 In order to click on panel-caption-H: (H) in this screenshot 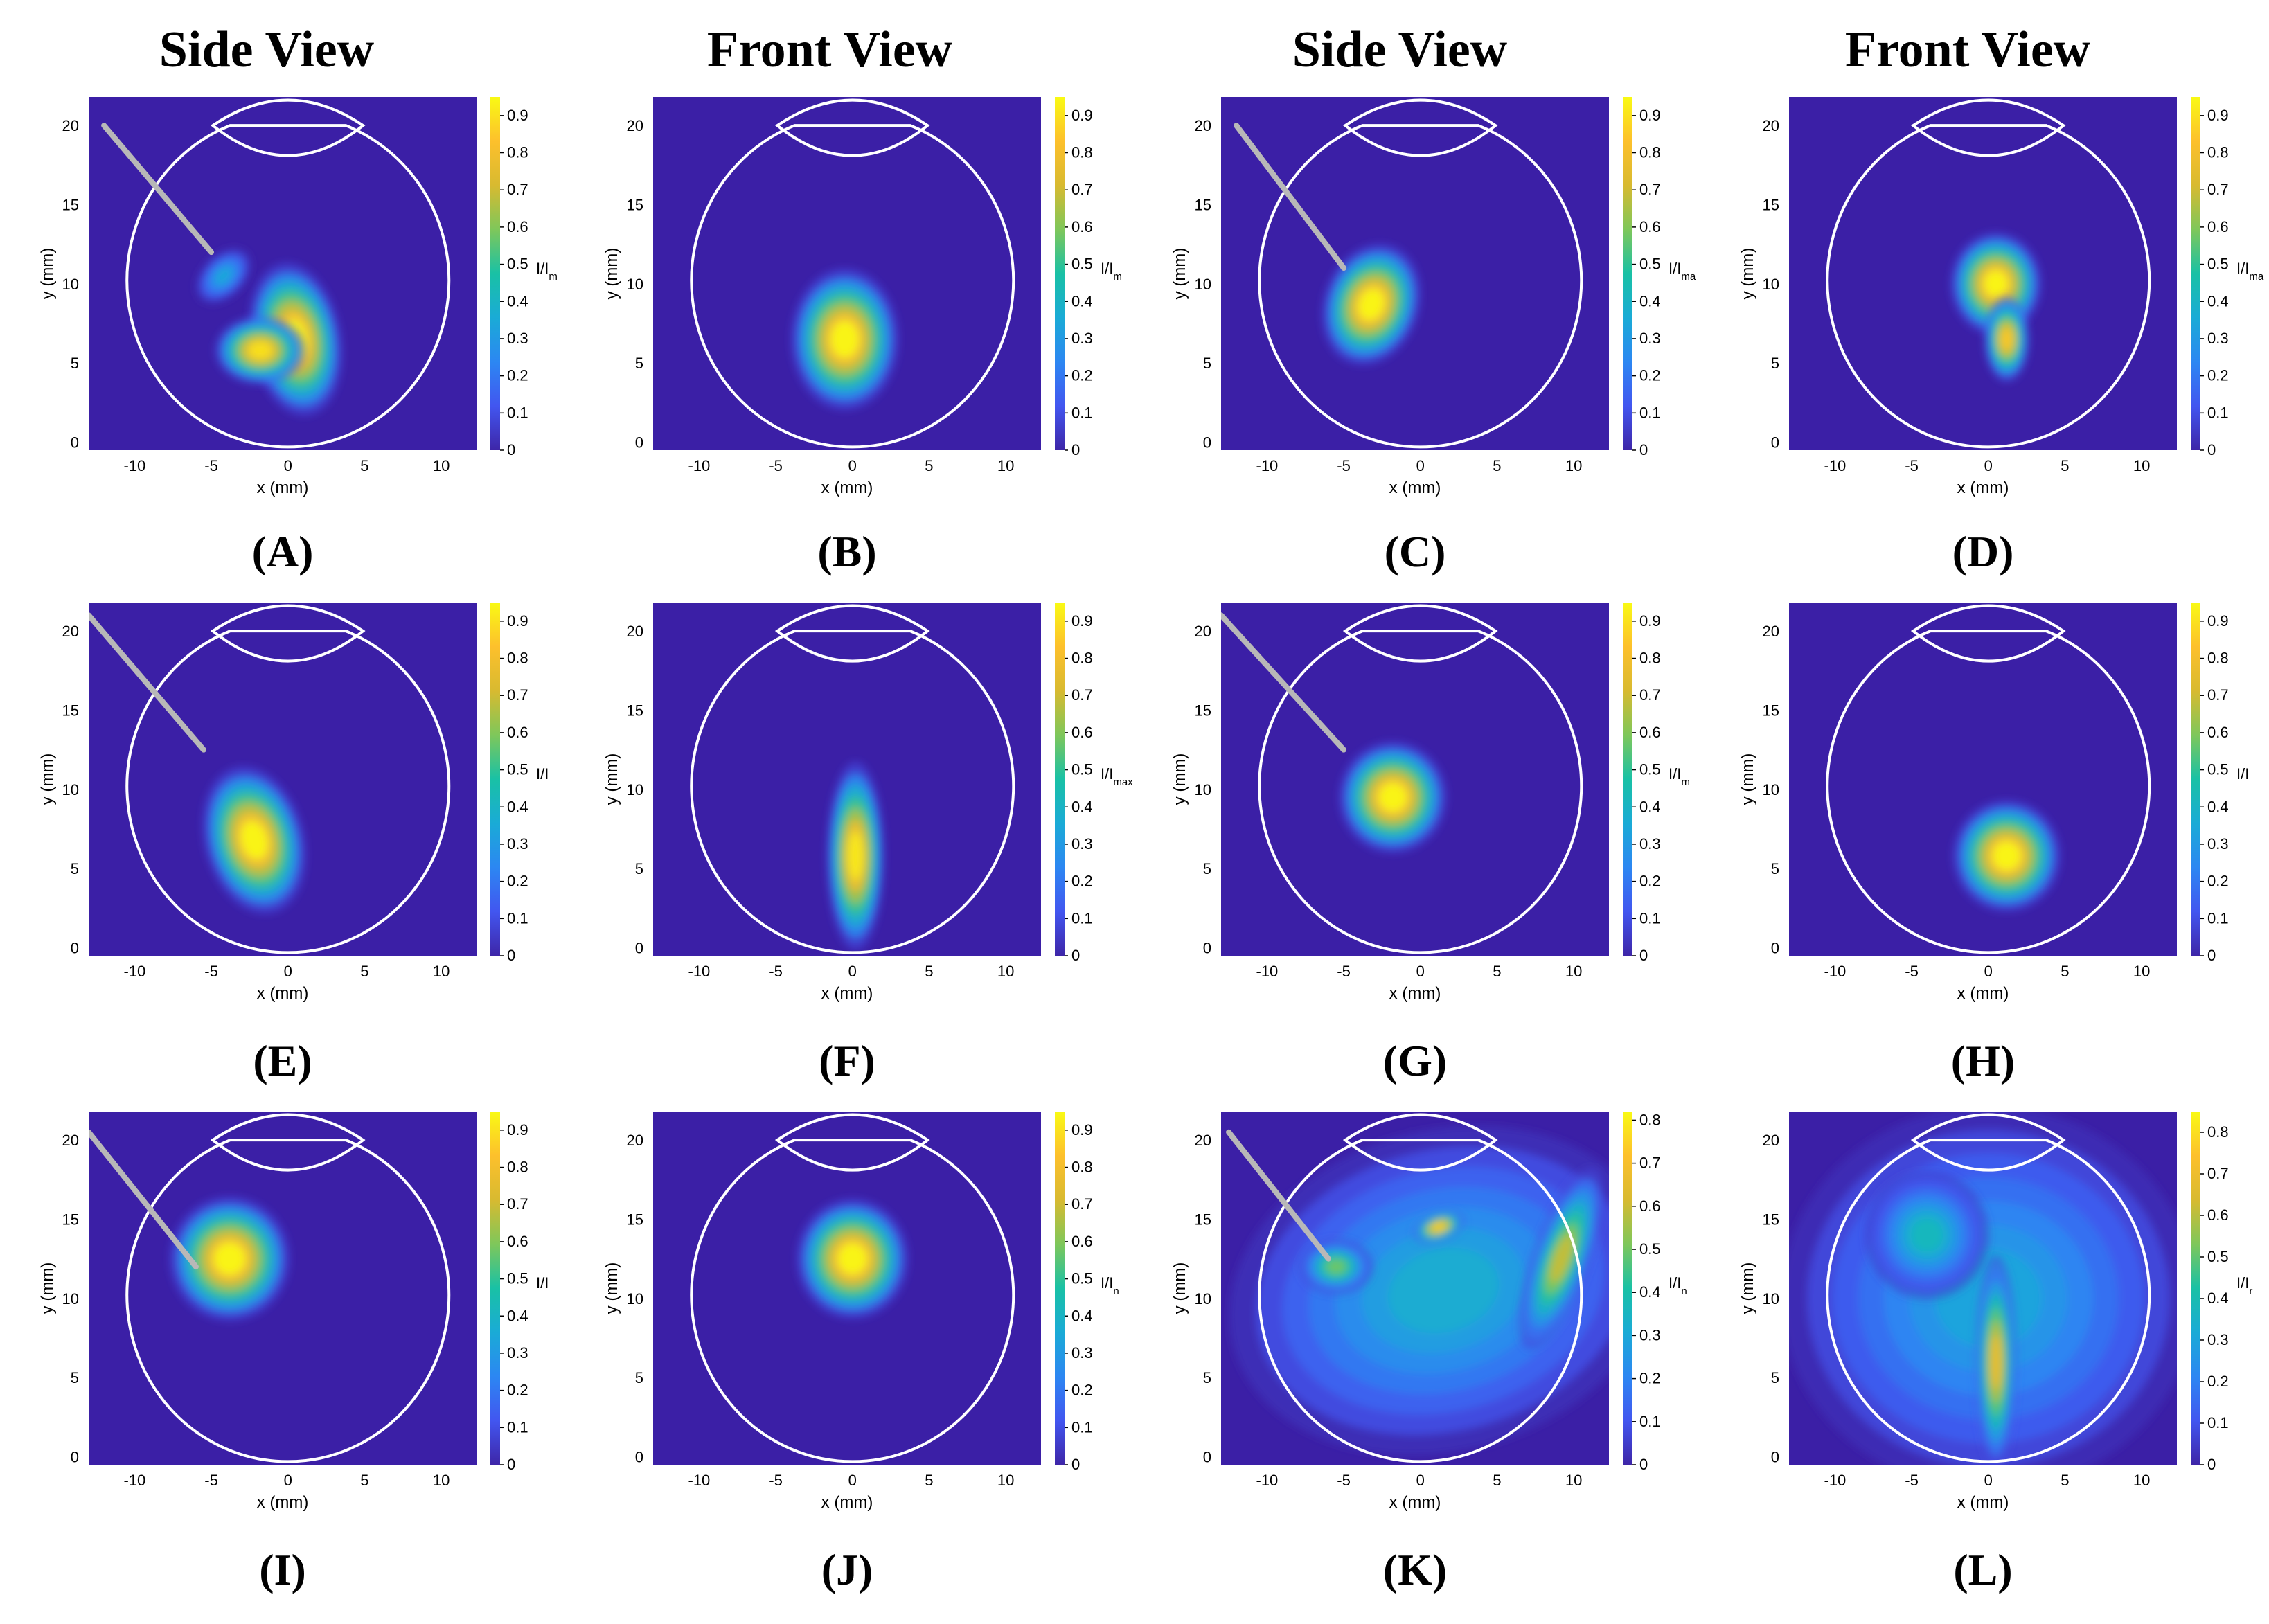, I will do `click(1983, 1060)`.